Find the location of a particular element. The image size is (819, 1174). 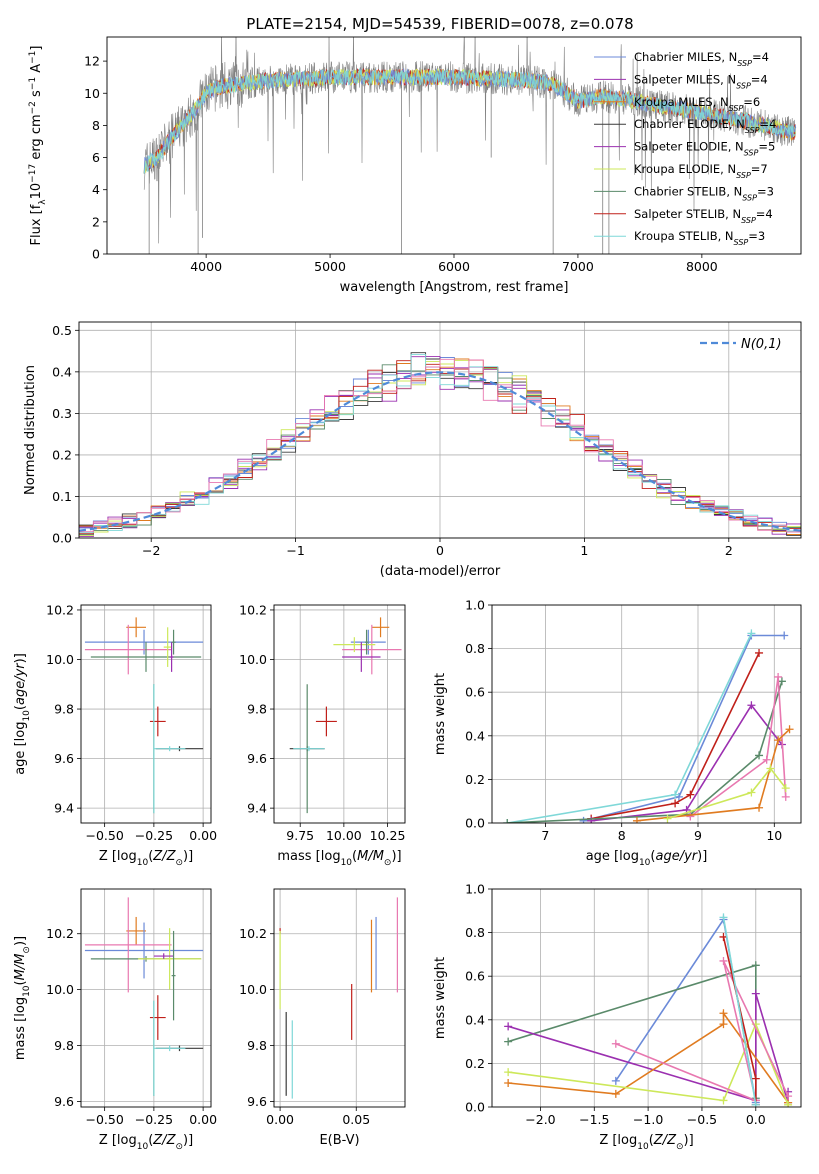

weight-line-chabrier_stelib is located at coordinates (632, 1031).